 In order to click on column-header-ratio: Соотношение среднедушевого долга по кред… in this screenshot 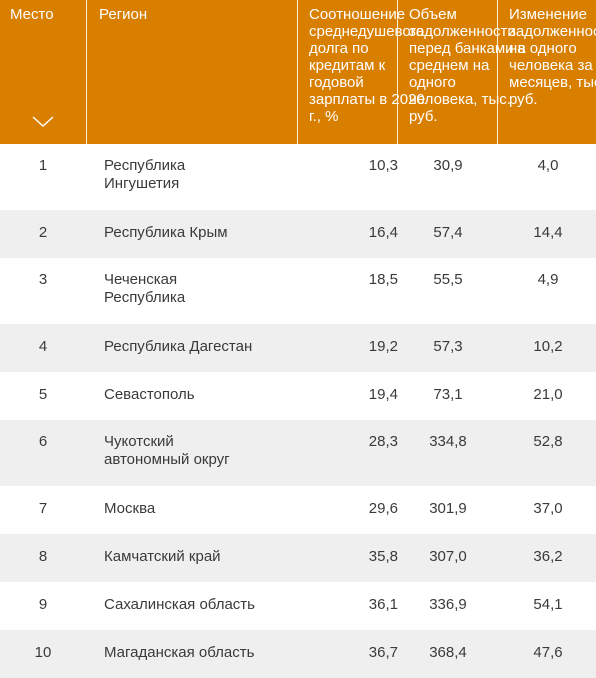, I will do `click(367, 65)`.